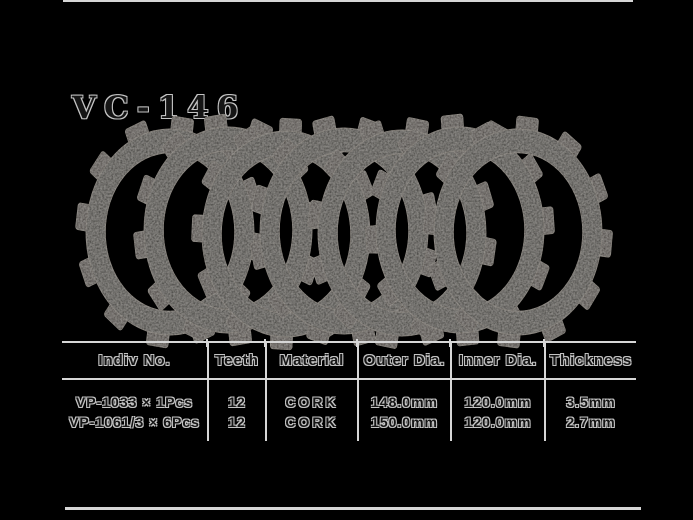 The height and width of the screenshot is (520, 693). What do you see at coordinates (353, 508) in the screenshot?
I see `bottom-rule` at bounding box center [353, 508].